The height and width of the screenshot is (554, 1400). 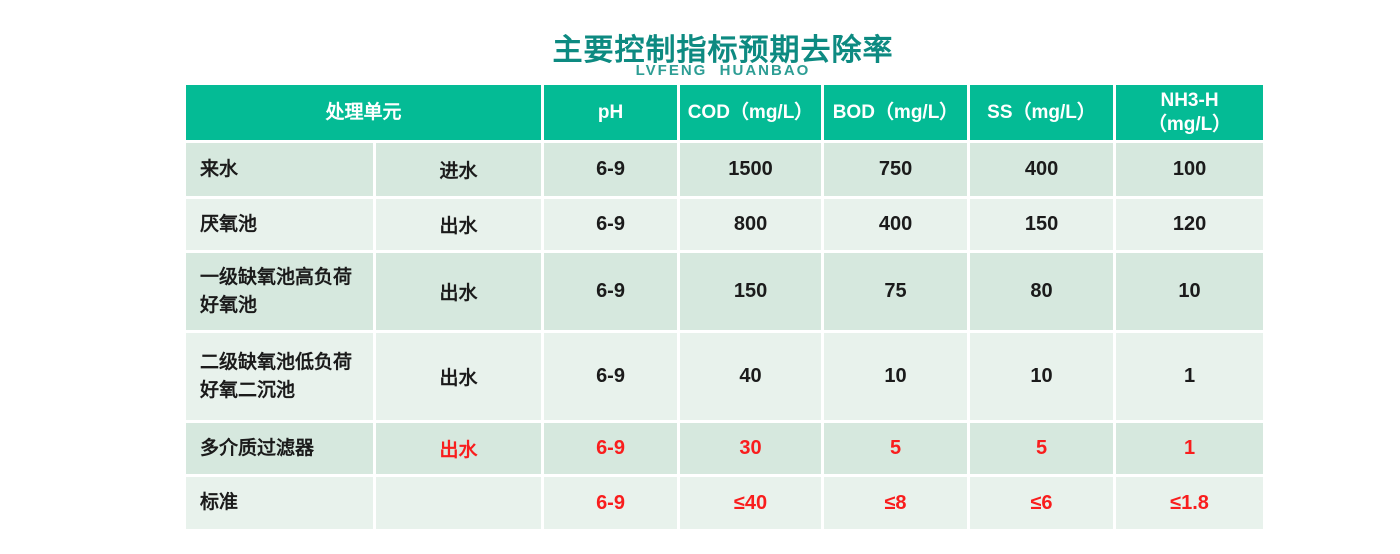 What do you see at coordinates (751, 112) in the screenshot?
I see `header-cell-cod: COD（mg/L）` at bounding box center [751, 112].